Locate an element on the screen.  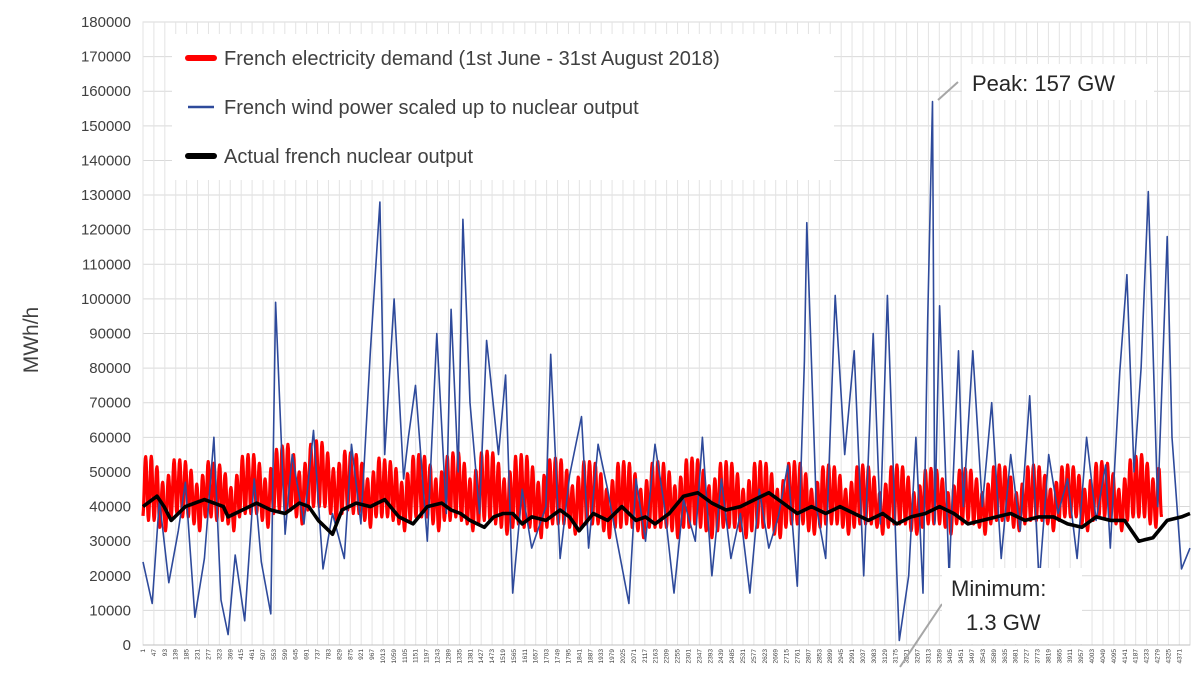
legend-label-nuclear: Actual french nuclear output is located at coordinates (348, 157).